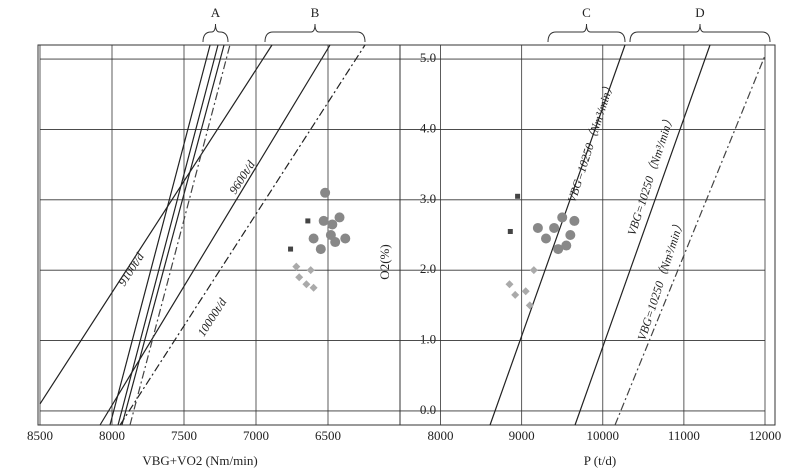  Describe the element at coordinates (522, 435) in the screenshot. I see `x-tick-label: 9000` at that location.